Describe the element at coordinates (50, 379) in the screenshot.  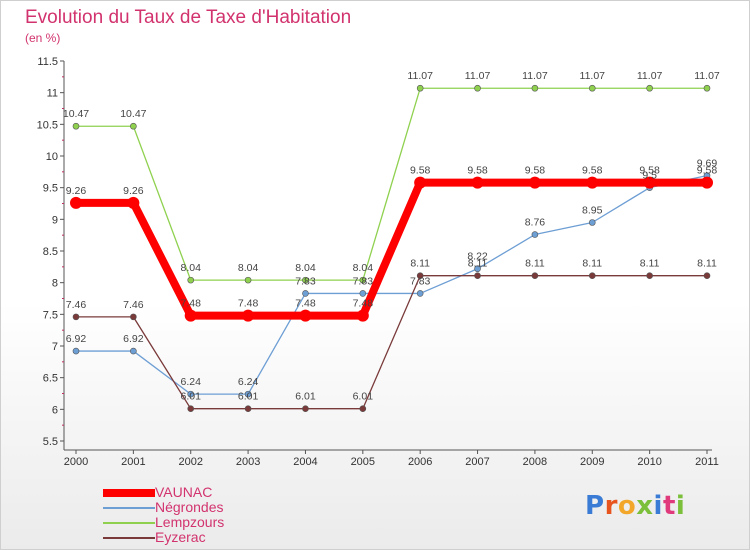
I see `y-tick-label: 6.5` at that location.